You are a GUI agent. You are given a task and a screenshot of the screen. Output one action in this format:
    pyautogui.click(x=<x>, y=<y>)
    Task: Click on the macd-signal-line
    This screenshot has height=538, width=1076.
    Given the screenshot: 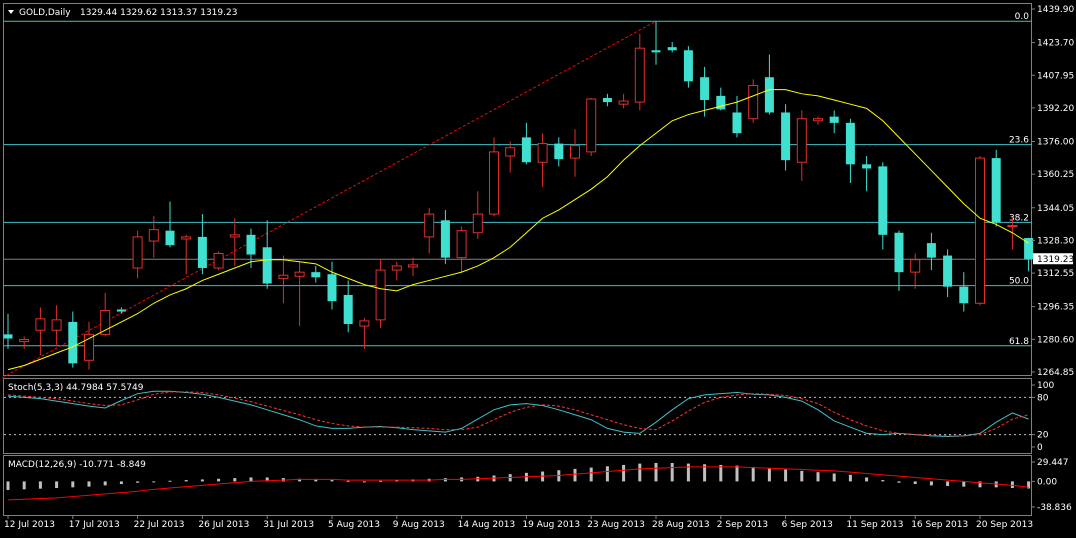 What is the action you would take?
    pyautogui.click(x=518, y=483)
    